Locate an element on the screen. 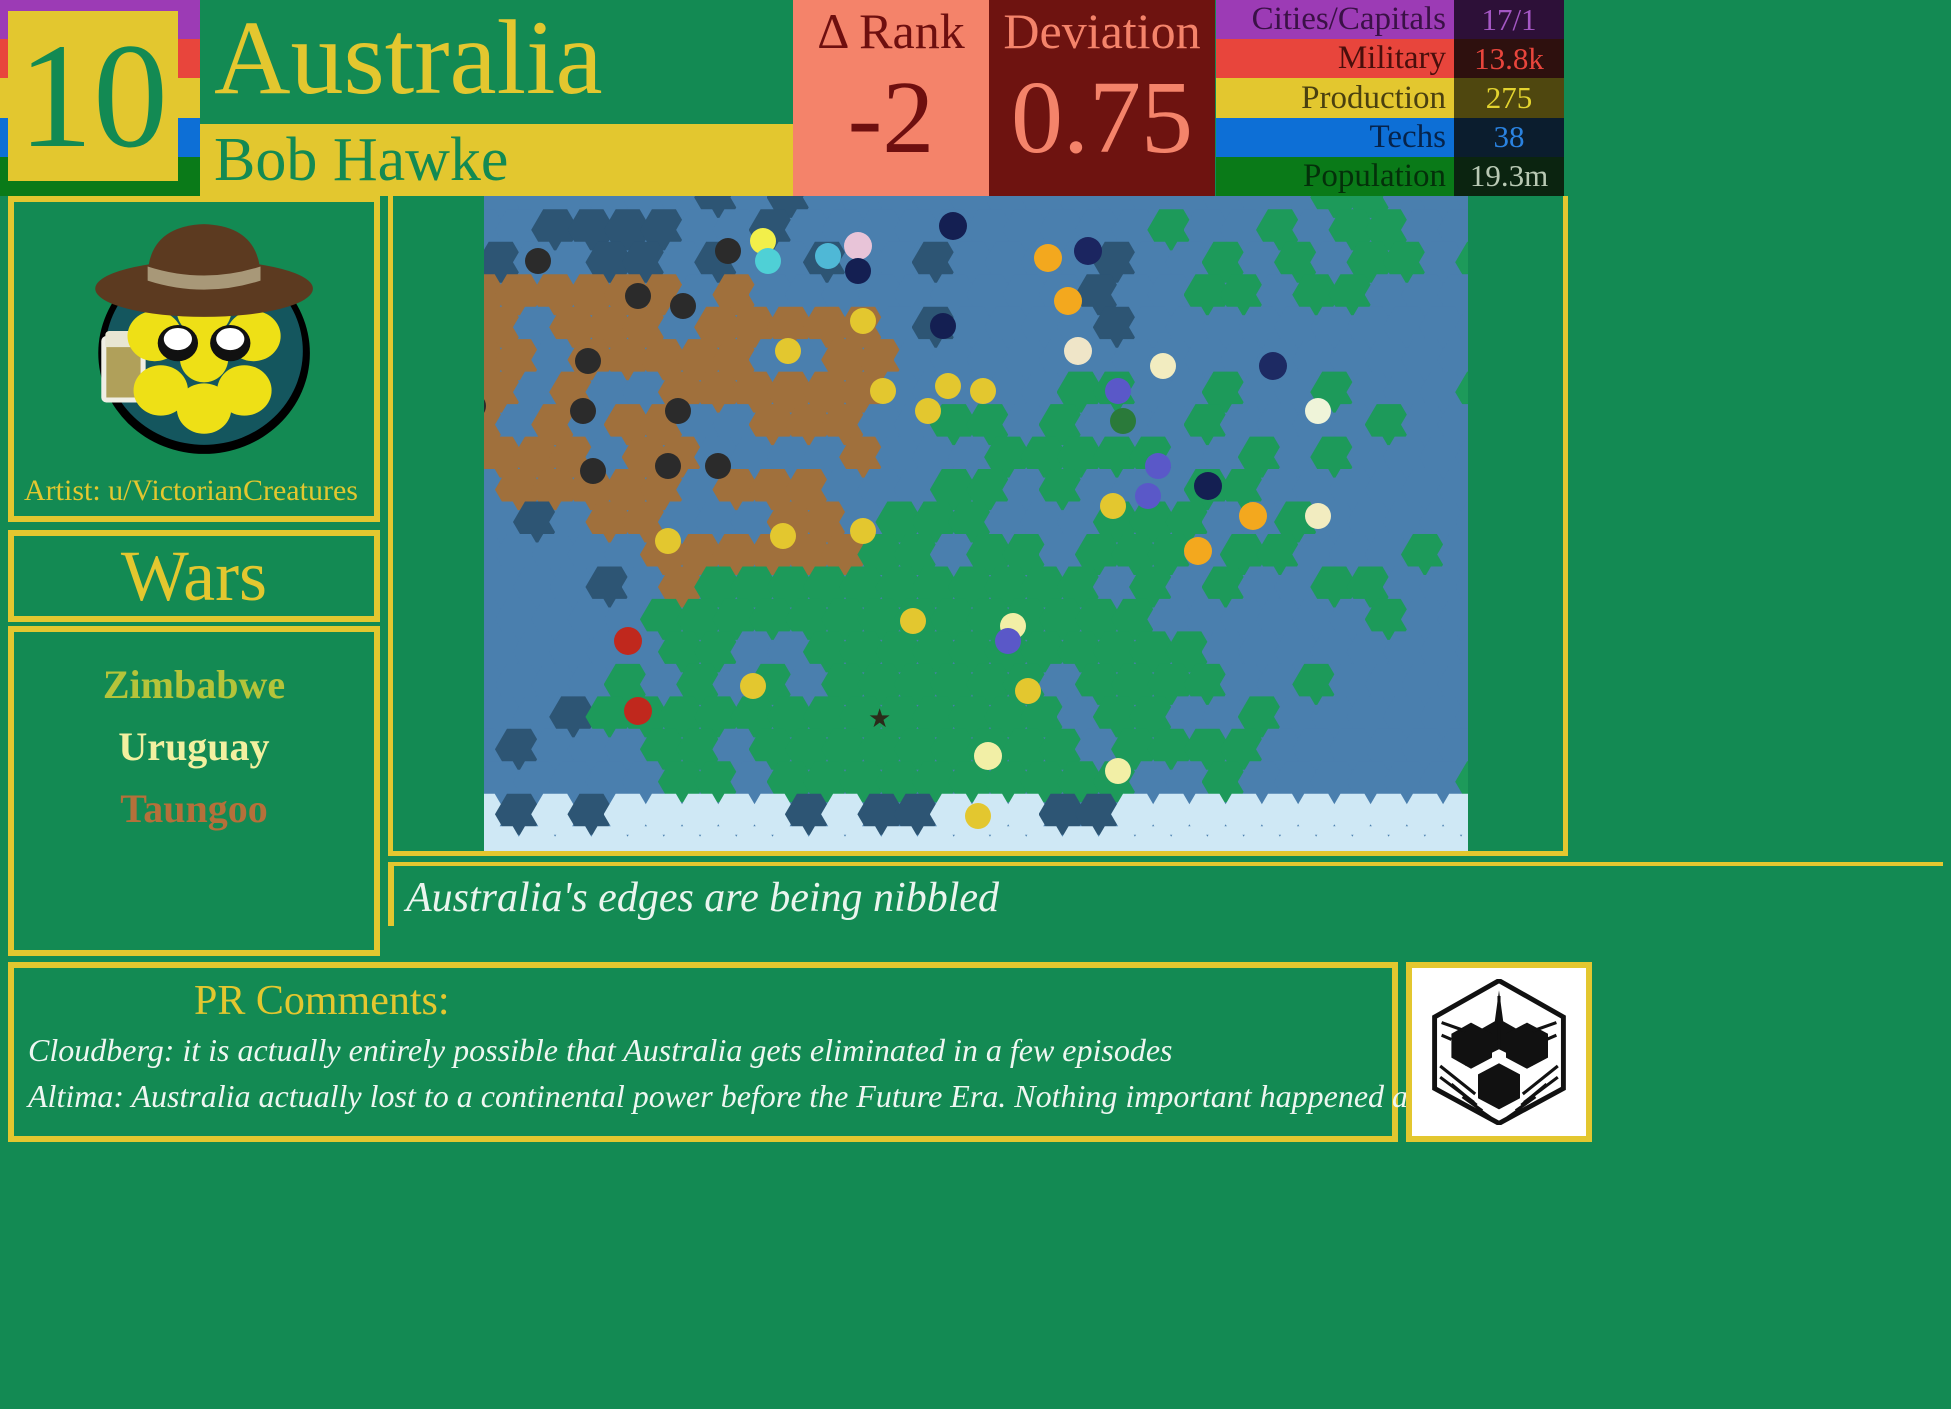 Image resolution: width=1951 pixels, height=1409 pixels. caption-bar: Australia's edges are being nibbled is located at coordinates (1165, 894).